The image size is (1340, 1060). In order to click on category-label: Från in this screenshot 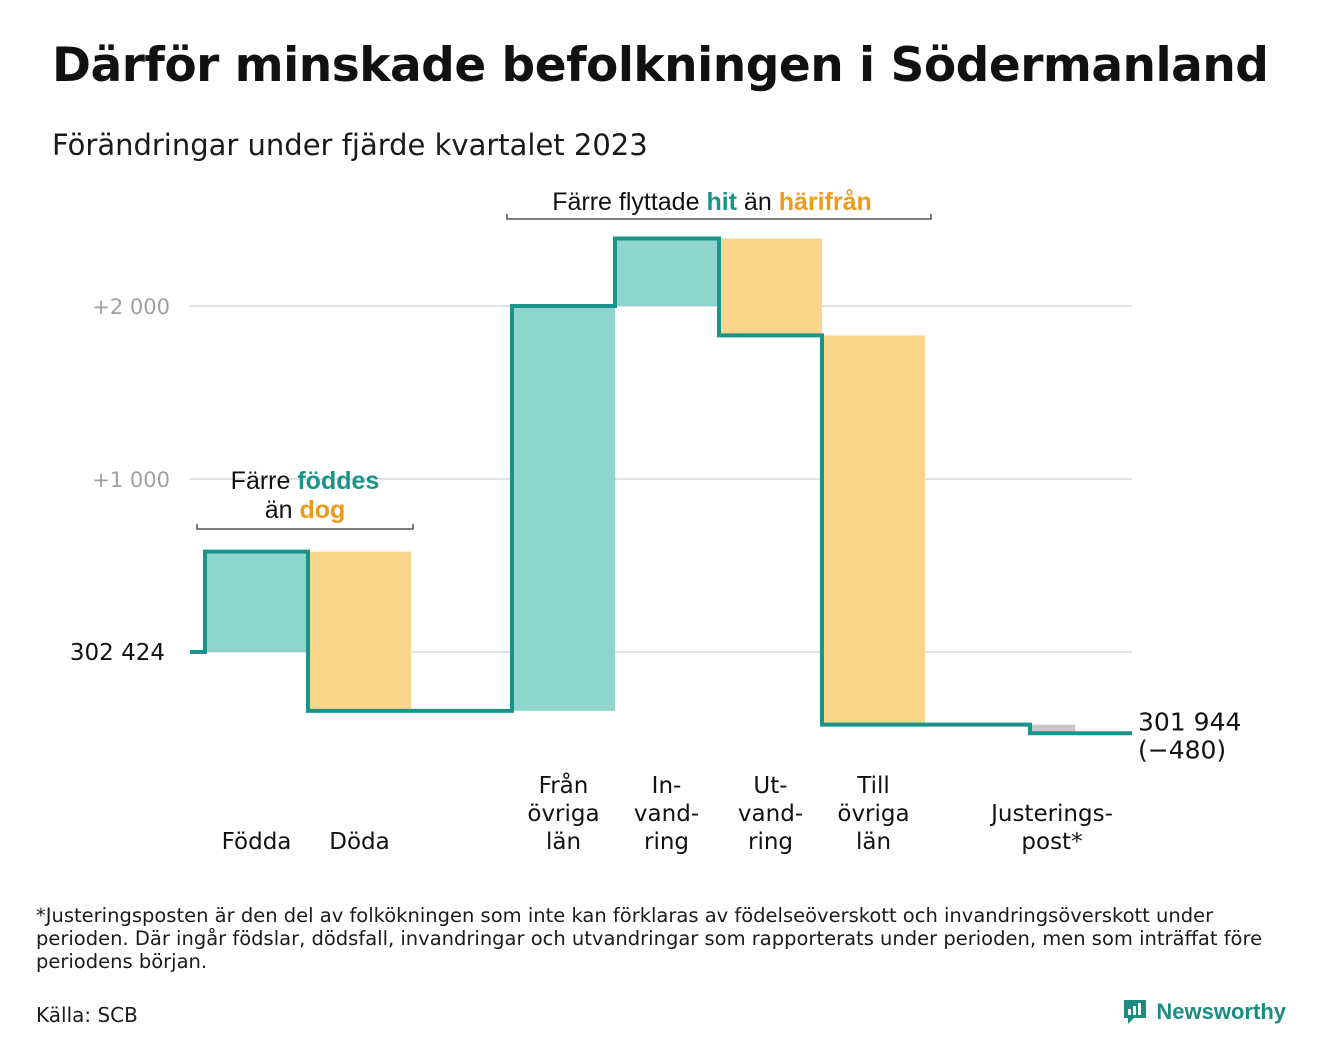, I will do `click(564, 785)`.